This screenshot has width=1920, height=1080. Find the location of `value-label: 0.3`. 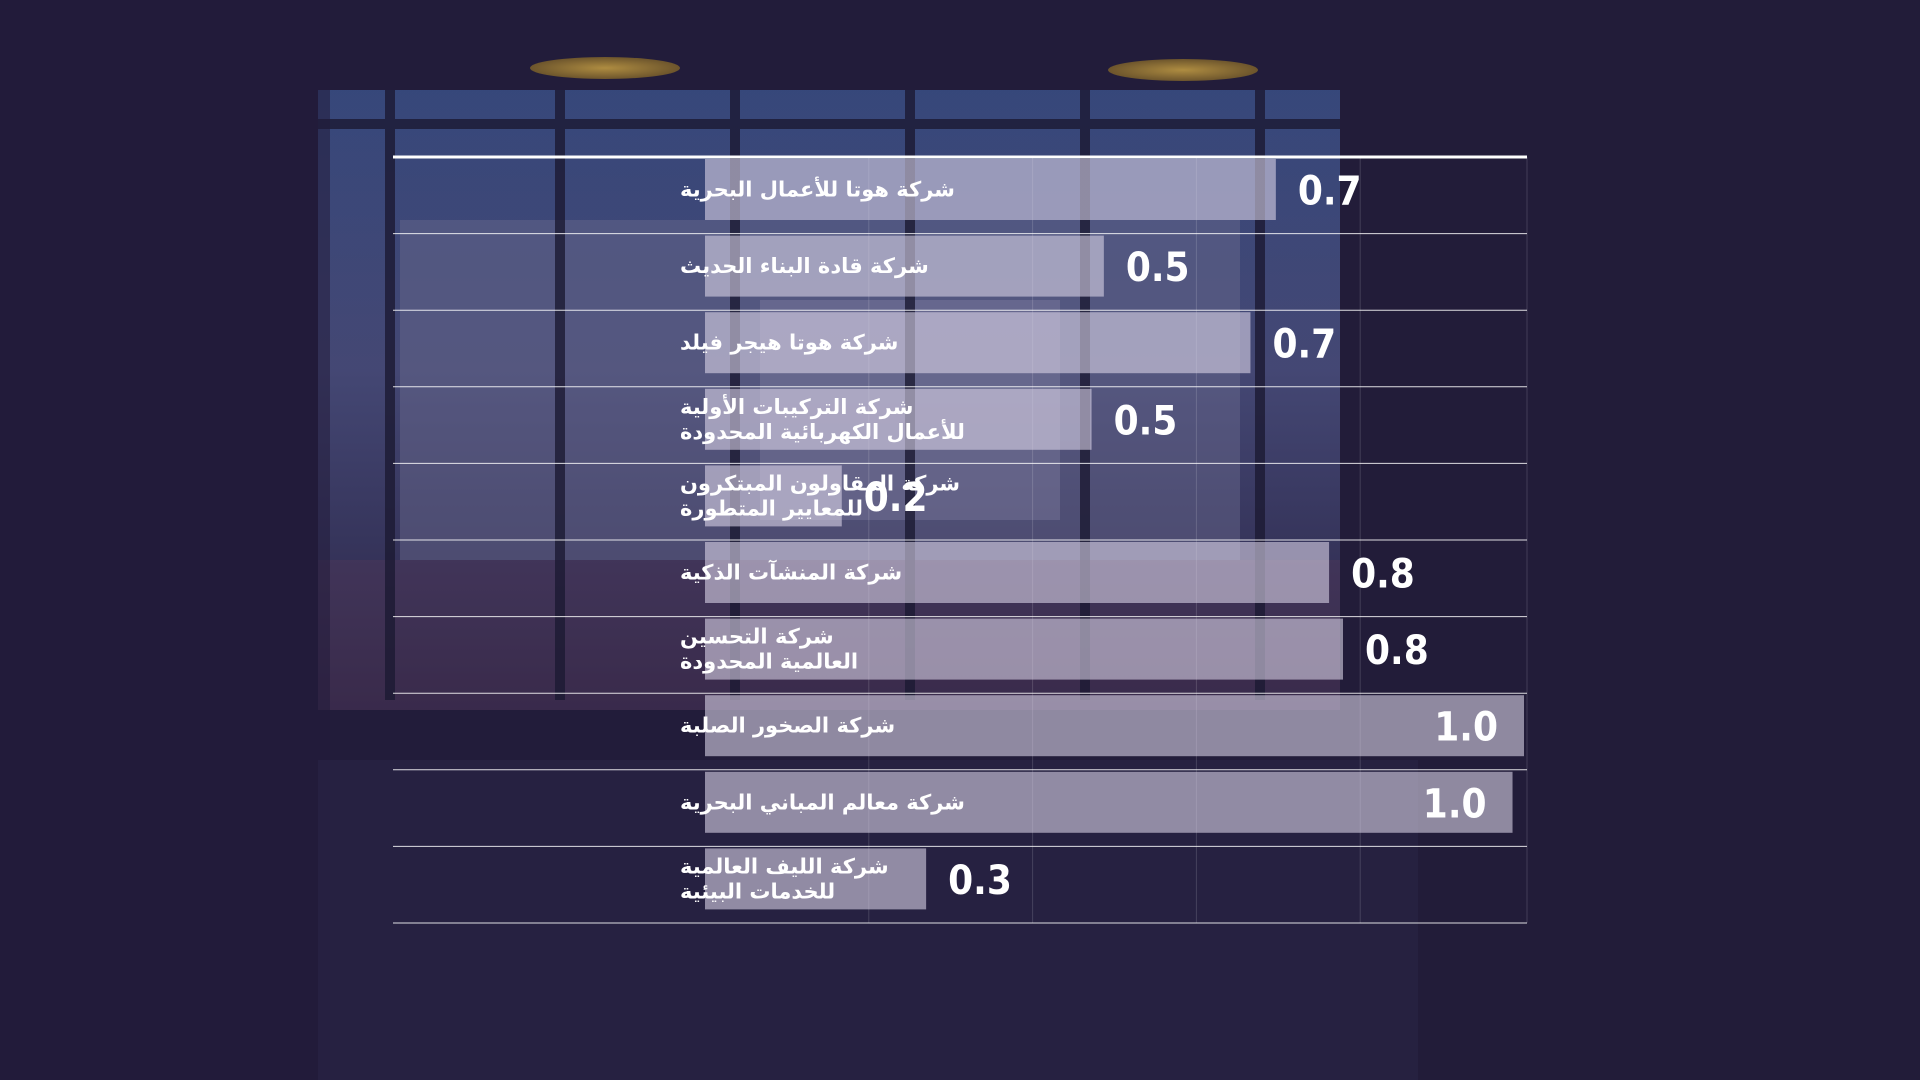

value-label: 0.3 is located at coordinates (980, 881).